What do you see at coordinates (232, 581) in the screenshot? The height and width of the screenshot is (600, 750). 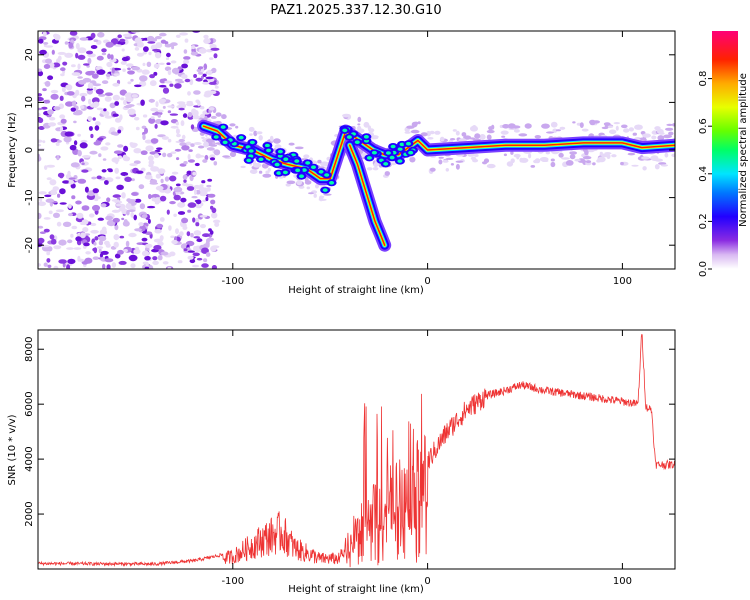 I see `x-tick-label: -100` at bounding box center [232, 581].